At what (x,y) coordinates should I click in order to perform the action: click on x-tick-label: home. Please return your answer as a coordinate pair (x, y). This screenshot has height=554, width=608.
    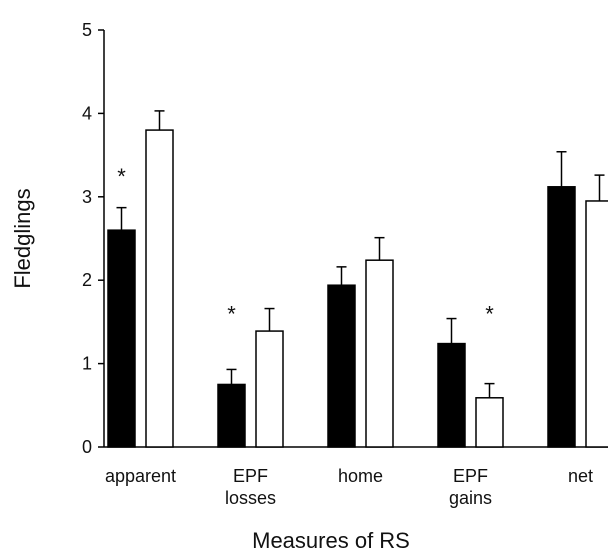
    Looking at the image, I should click on (360, 476).